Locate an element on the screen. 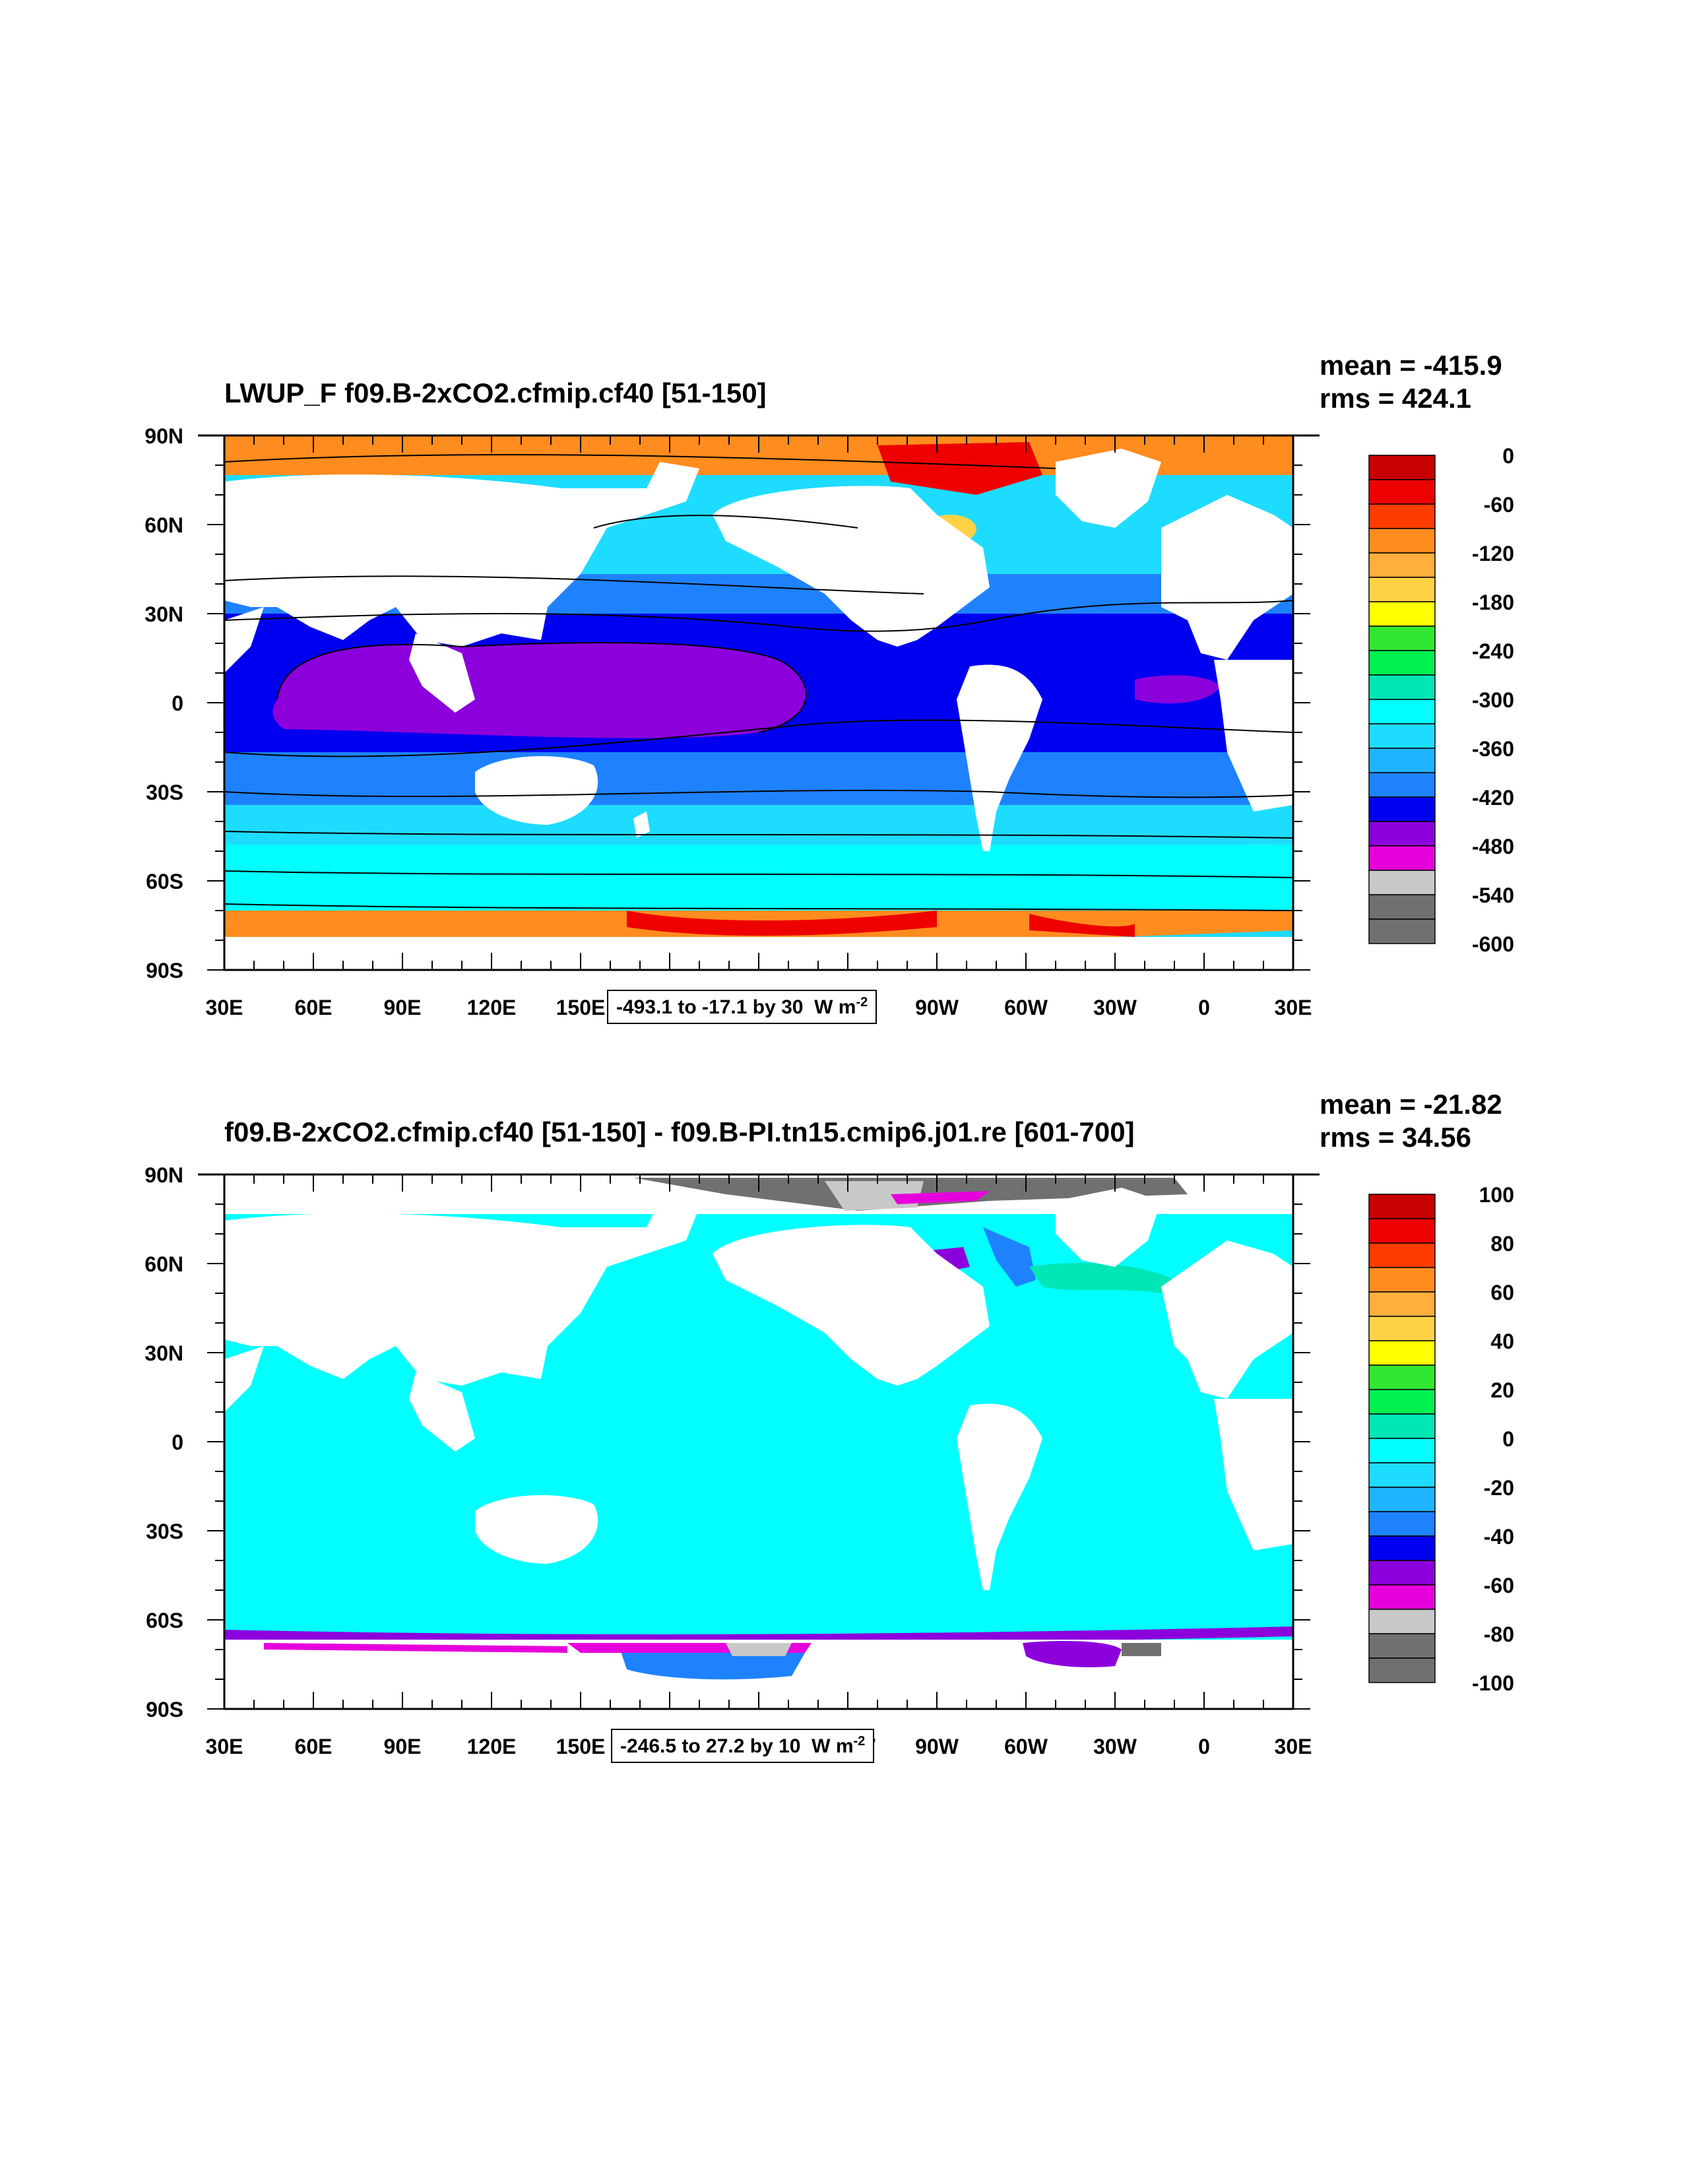 Image resolution: width=1689 pixels, height=2184 pixels. antarctic-gray-ross is located at coordinates (759, 1649).